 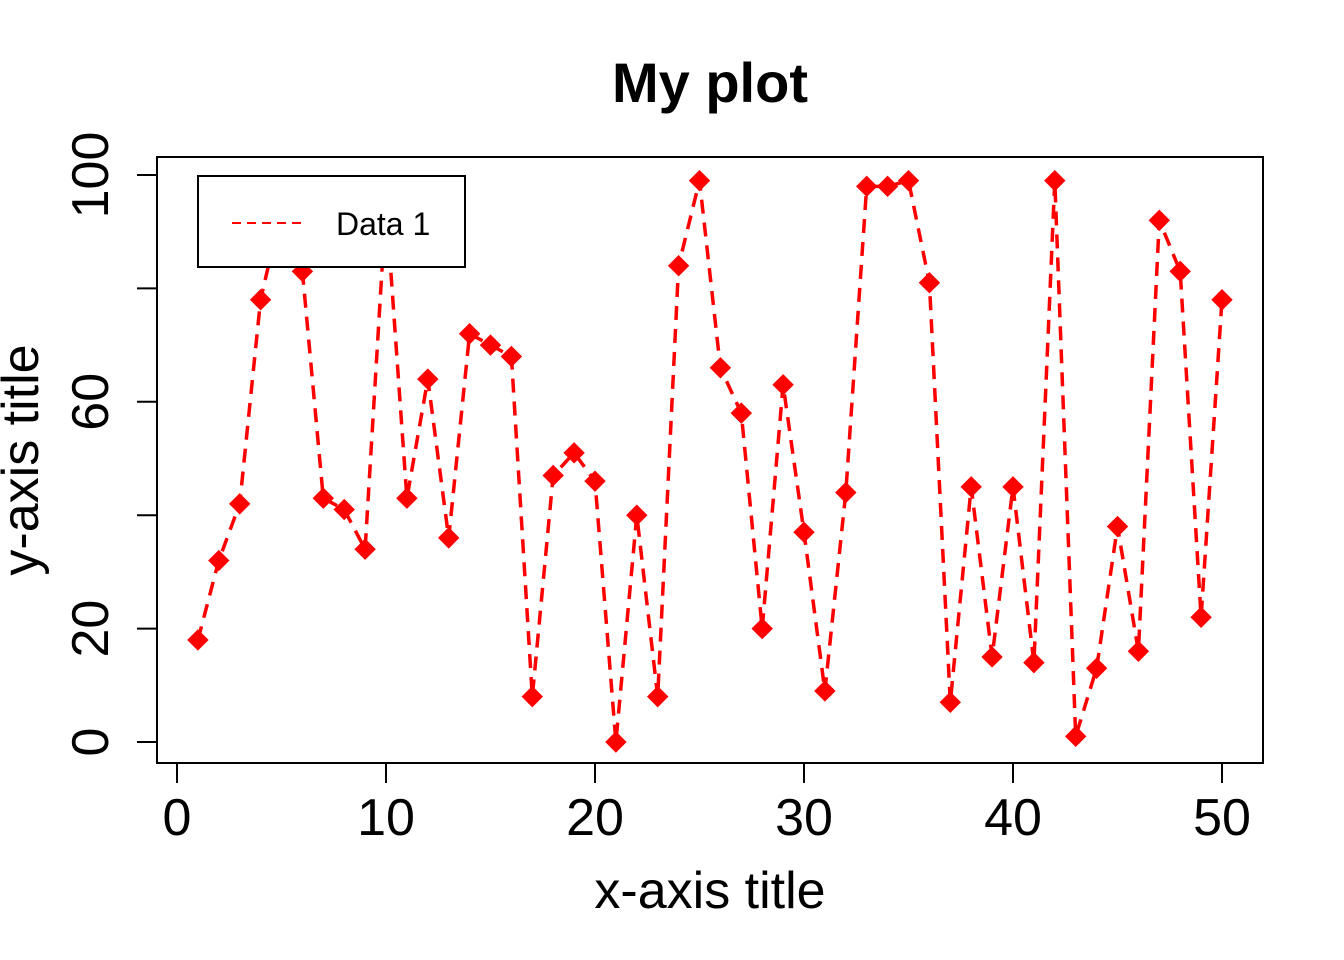 What do you see at coordinates (91, 175) in the screenshot?
I see `y-tick-label: 100` at bounding box center [91, 175].